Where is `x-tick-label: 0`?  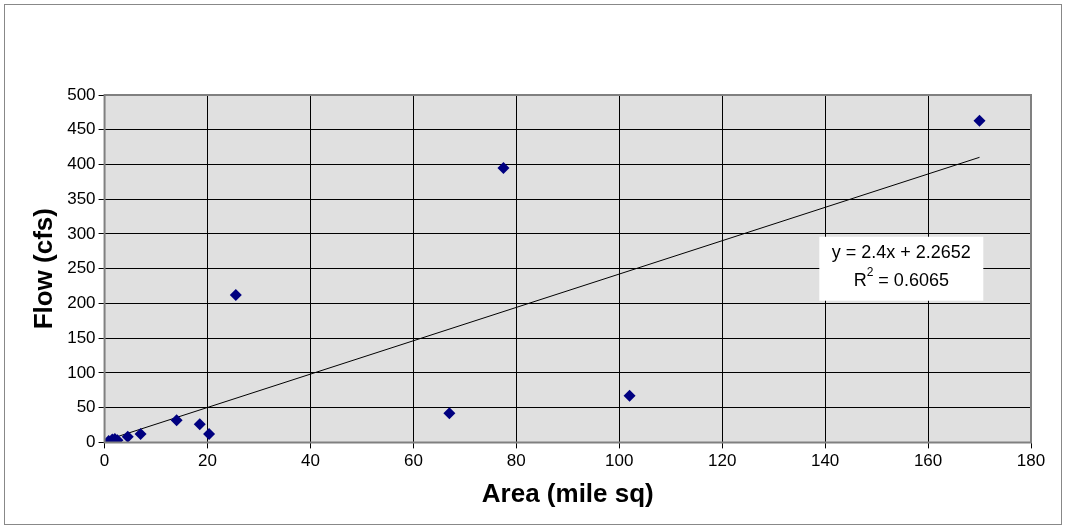 x-tick-label: 0 is located at coordinates (104, 461).